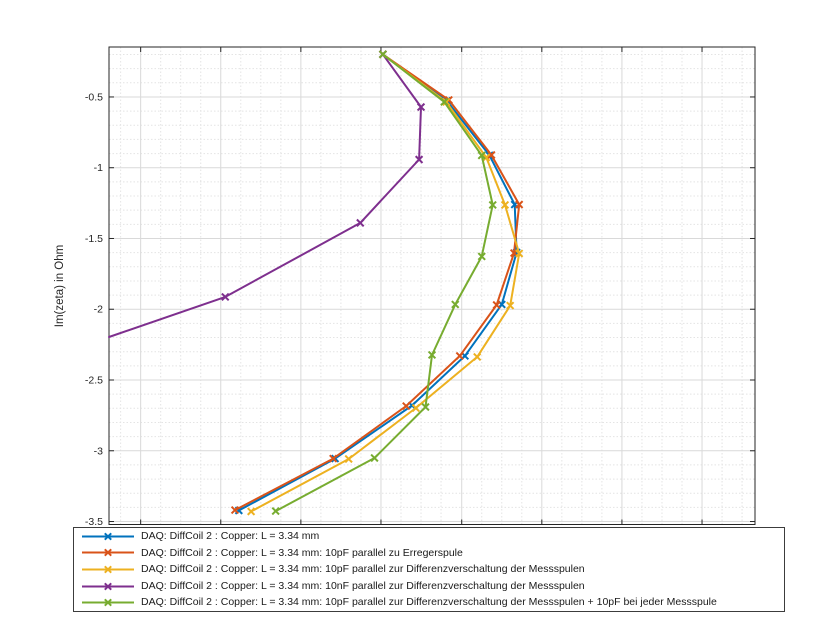 This screenshot has height=628, width=834. Describe the element at coordinates (98, 451) in the screenshot. I see `y-tick-label: -3` at that location.